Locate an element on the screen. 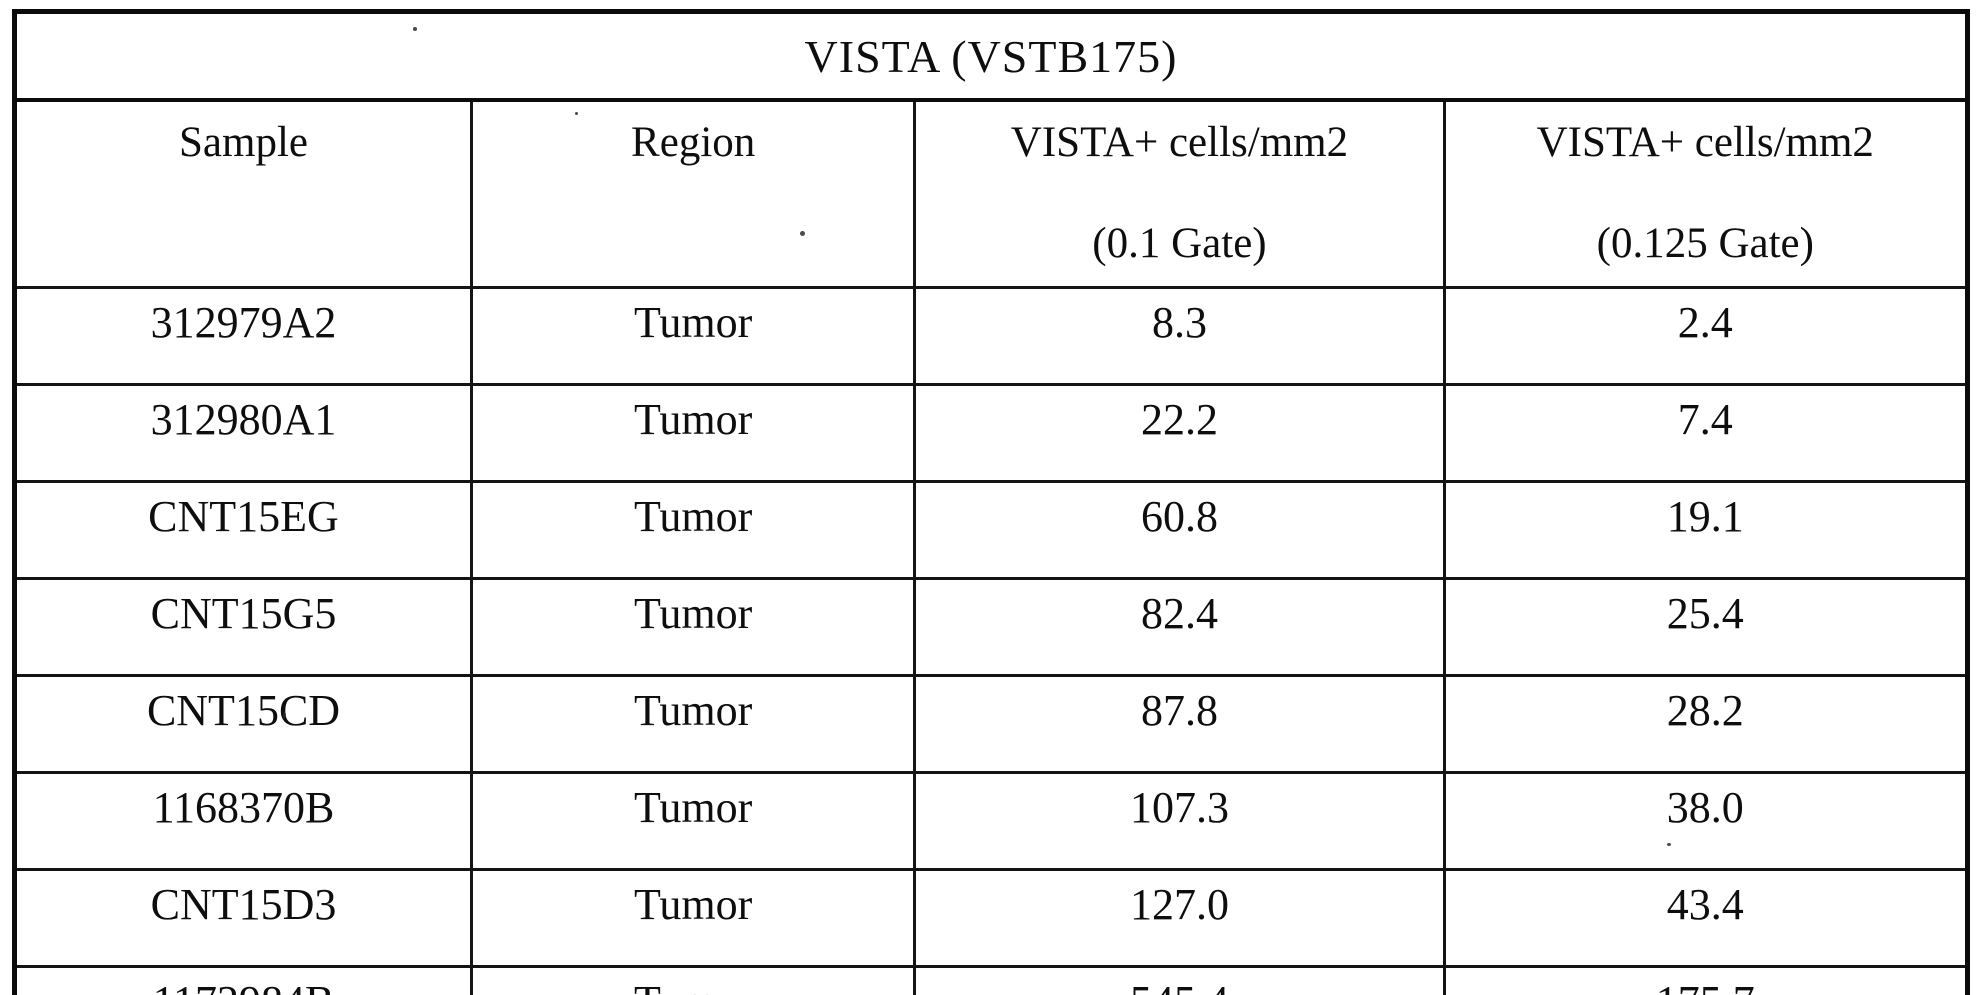  column-header-sublabel: (0.1 Gate) is located at coordinates (1179, 243).